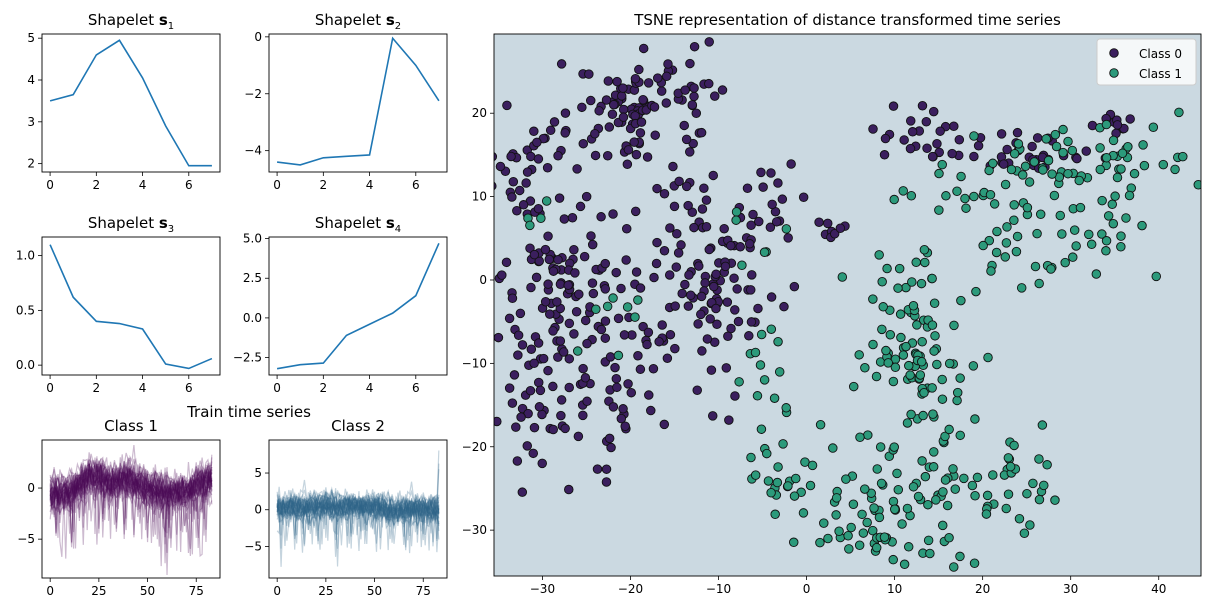 Image resolution: width=1211 pixels, height=611 pixels. I want to click on x-tick-label: −20, so click(630, 589).